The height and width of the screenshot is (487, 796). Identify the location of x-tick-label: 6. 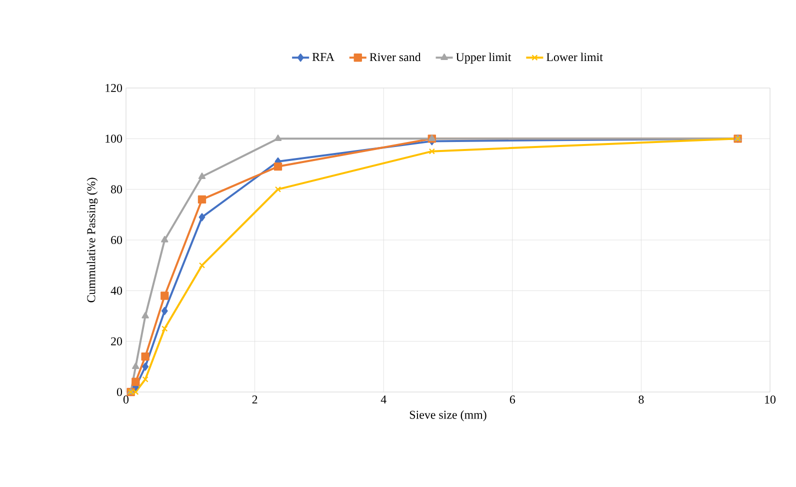
(513, 400).